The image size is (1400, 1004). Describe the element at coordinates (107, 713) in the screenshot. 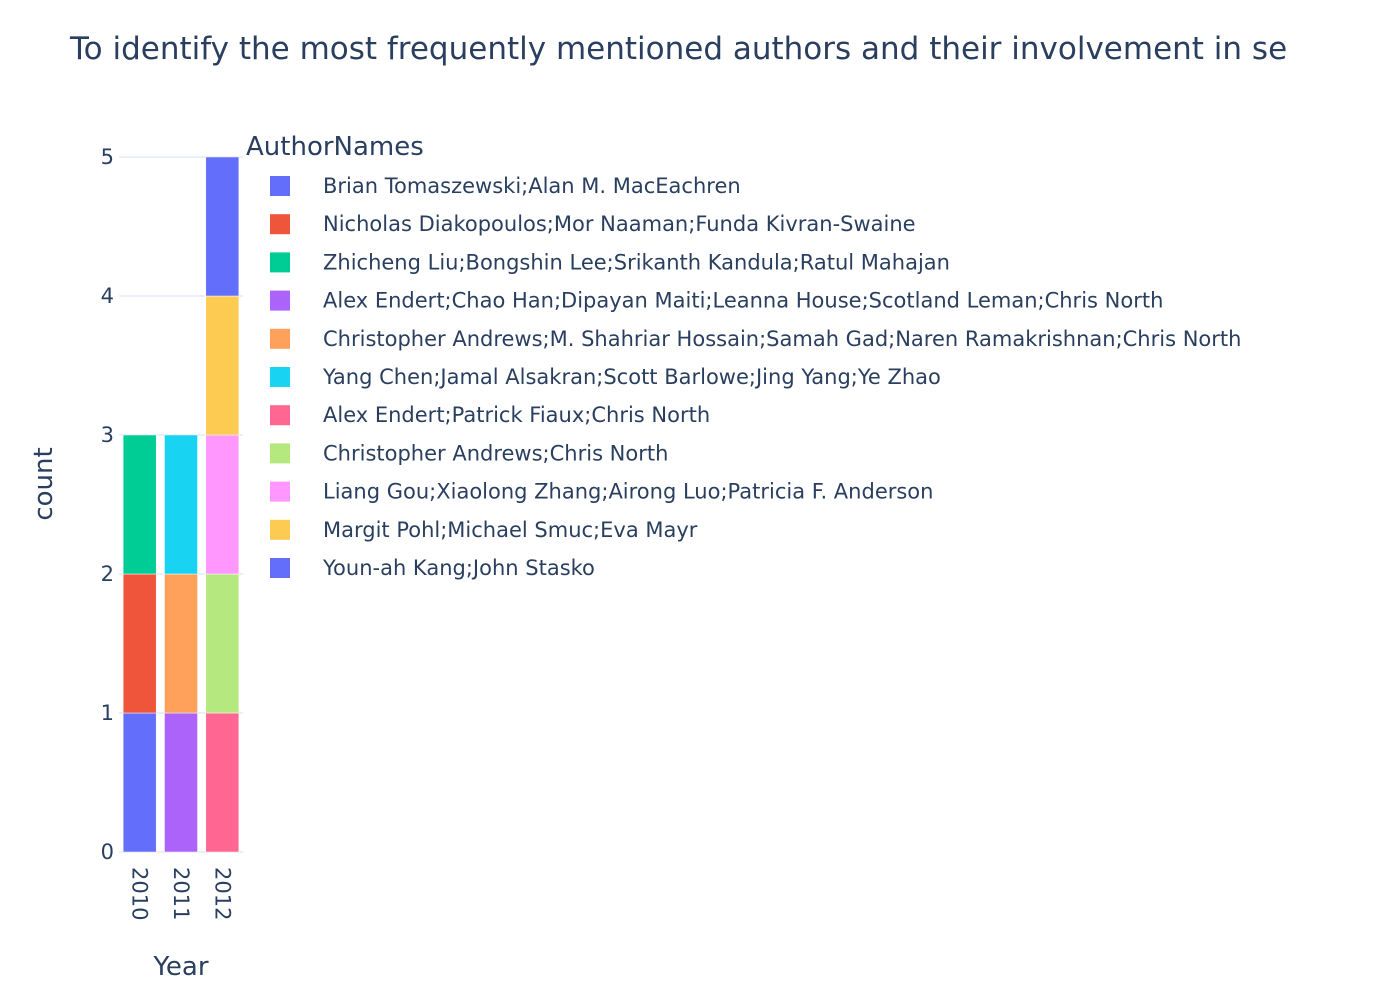

I see `y-tick-label: 1` at that location.